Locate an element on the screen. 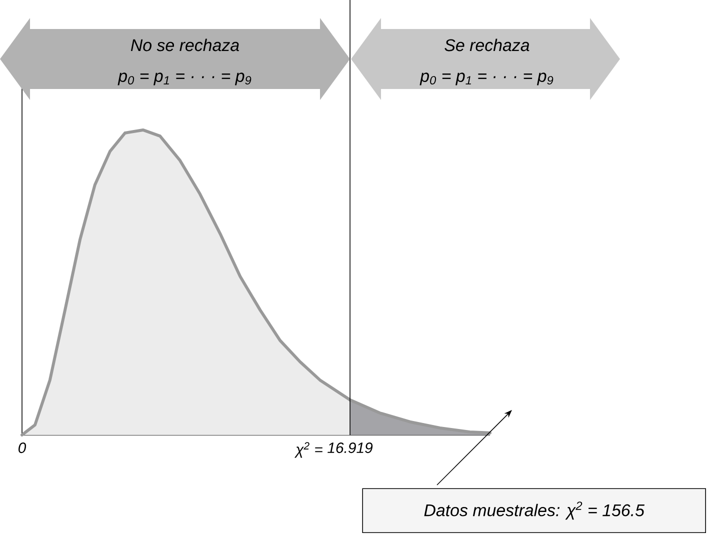 The width and height of the screenshot is (708, 542). x-tick-label: 0 is located at coordinates (22, 448).